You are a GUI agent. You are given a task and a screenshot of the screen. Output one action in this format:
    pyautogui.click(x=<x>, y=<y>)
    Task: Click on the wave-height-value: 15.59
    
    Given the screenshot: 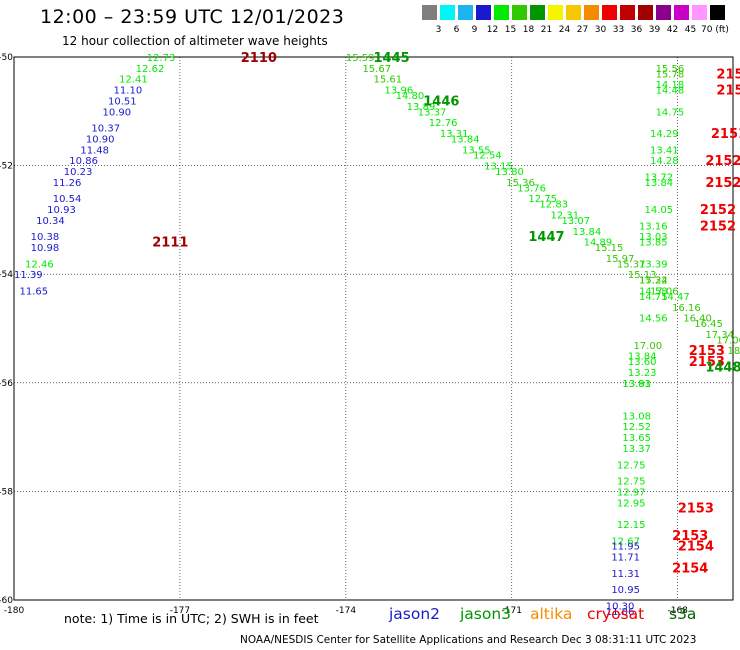 What is the action you would take?
    pyautogui.click(x=360, y=58)
    